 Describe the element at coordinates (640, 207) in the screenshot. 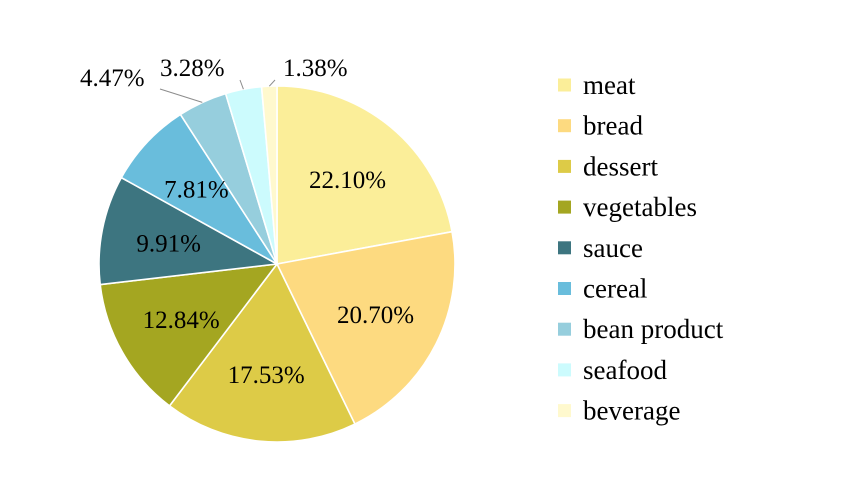

I see `legend-label-vegetables: vegetables` at that location.